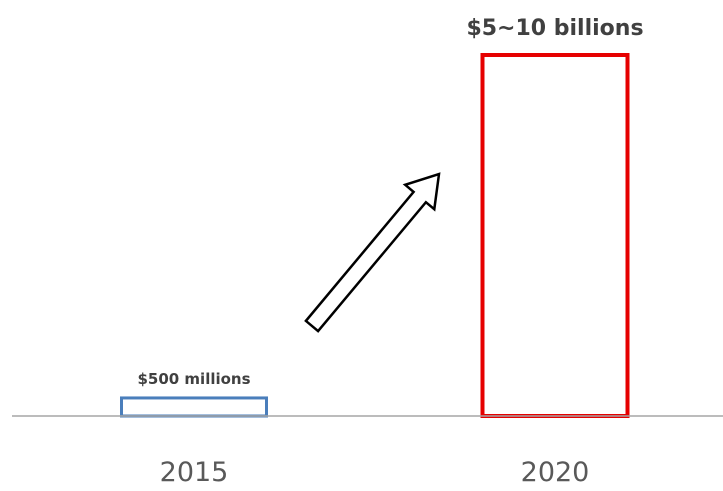 The image size is (723, 491). Describe the element at coordinates (194, 407) in the screenshot. I see `bar-2015` at that location.